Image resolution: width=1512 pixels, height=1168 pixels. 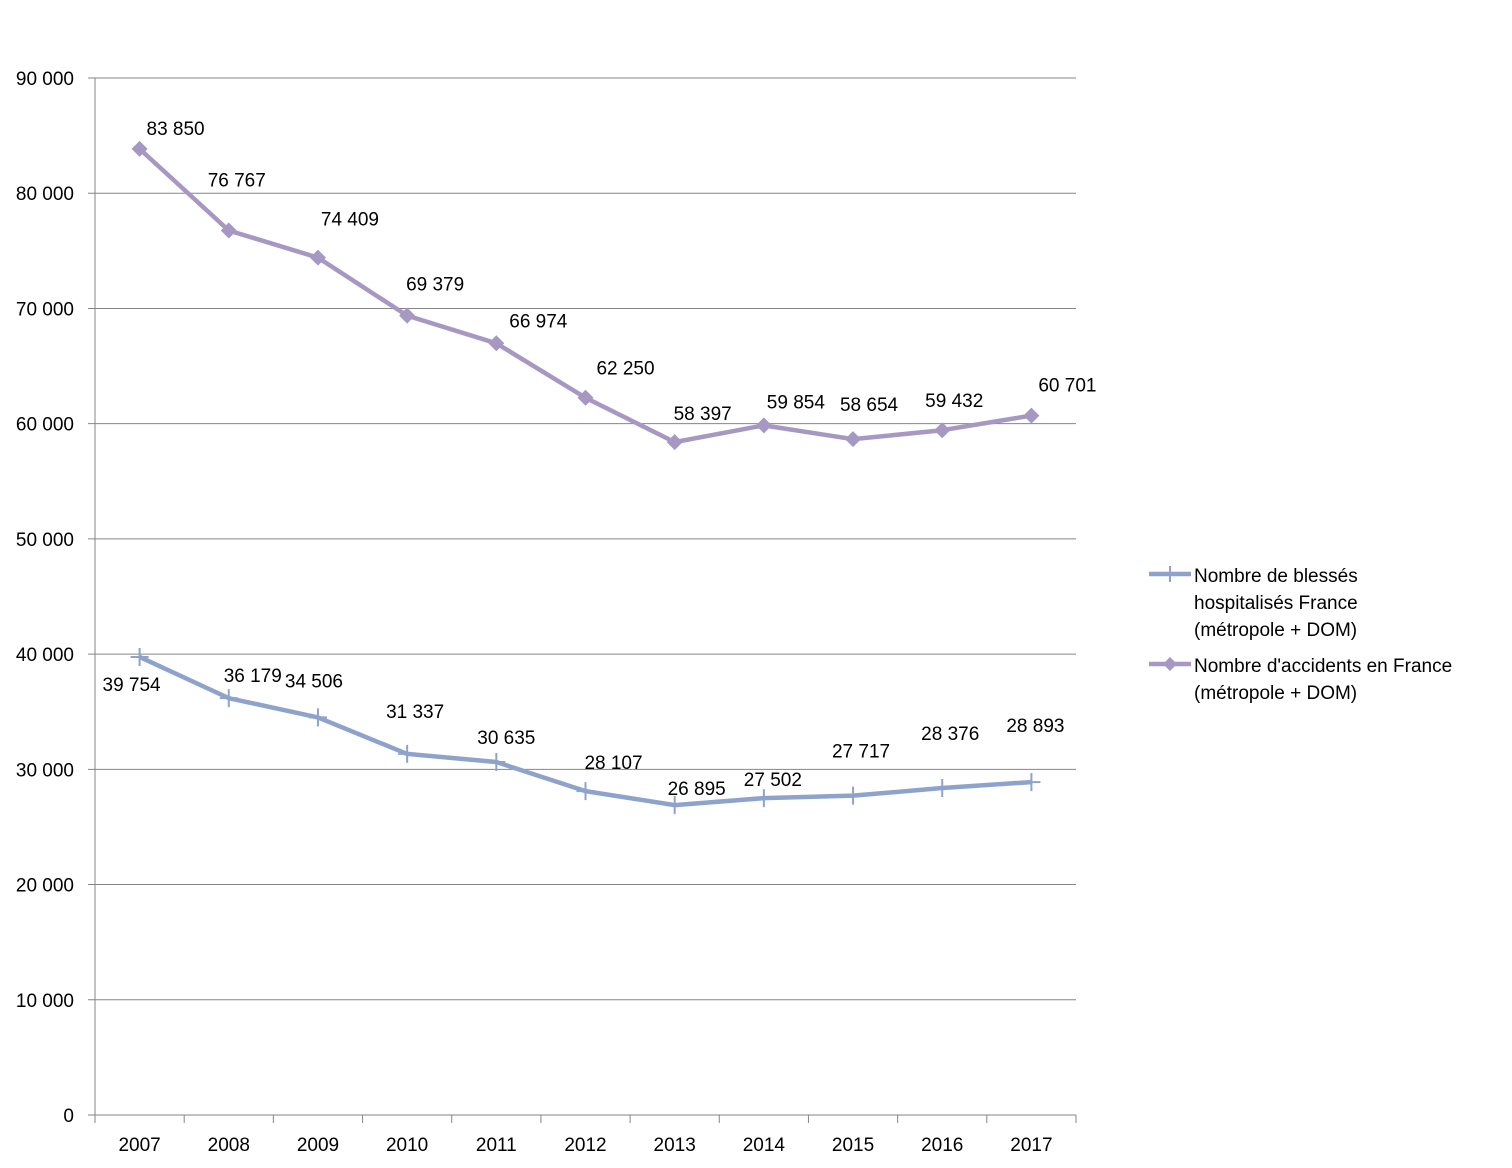 I want to click on data-label: 62 250, so click(x=625, y=369).